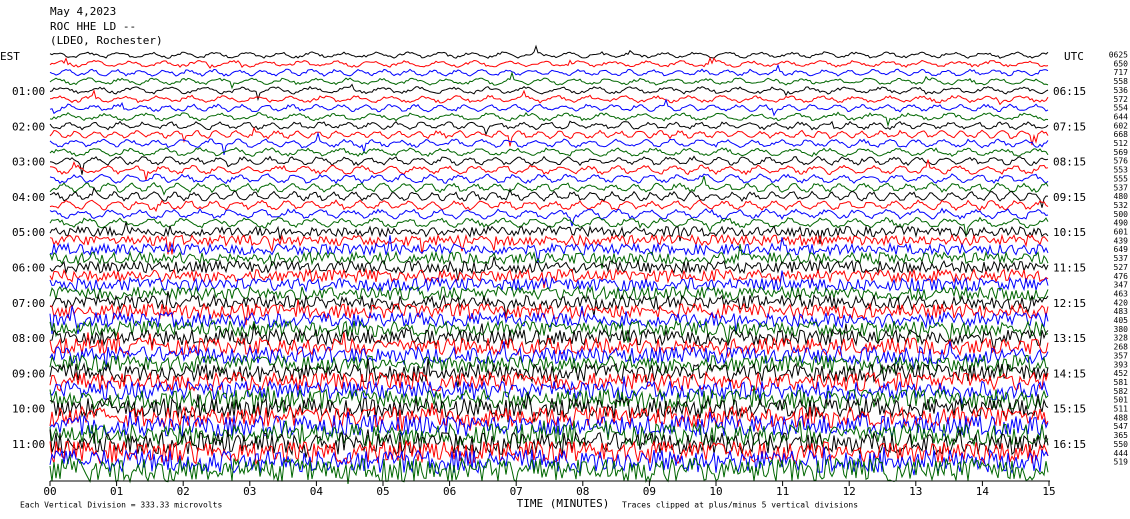  I want to click on est-label: 08:00, so click(28, 338).